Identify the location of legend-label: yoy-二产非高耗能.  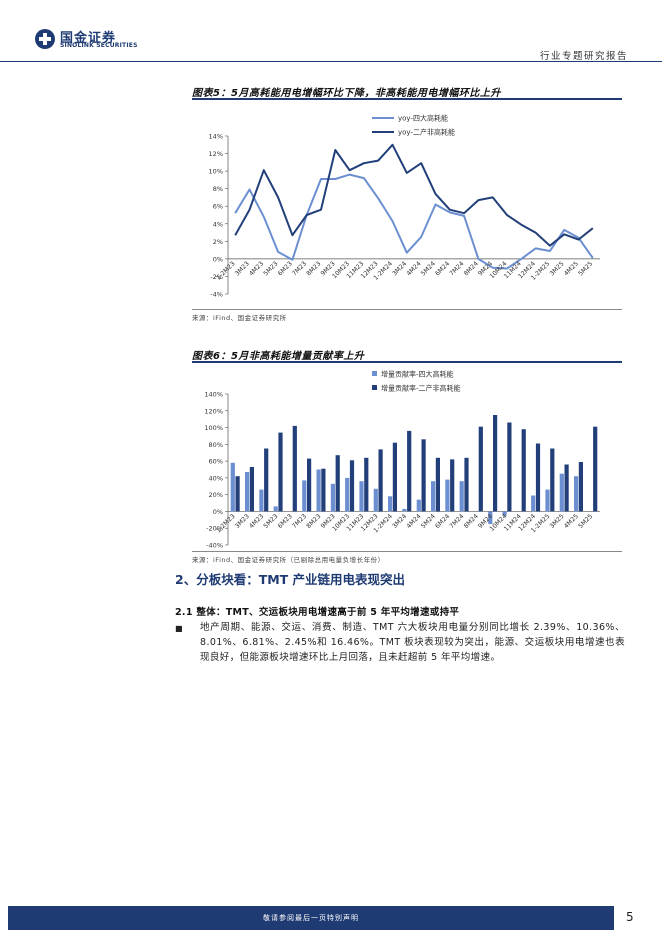
(426, 132).